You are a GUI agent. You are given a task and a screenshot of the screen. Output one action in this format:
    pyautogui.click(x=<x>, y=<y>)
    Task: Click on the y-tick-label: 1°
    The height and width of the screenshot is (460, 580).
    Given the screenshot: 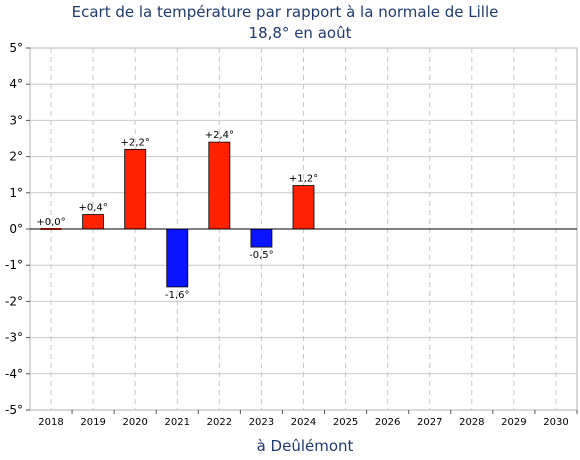 What is the action you would take?
    pyautogui.click(x=16, y=193)
    